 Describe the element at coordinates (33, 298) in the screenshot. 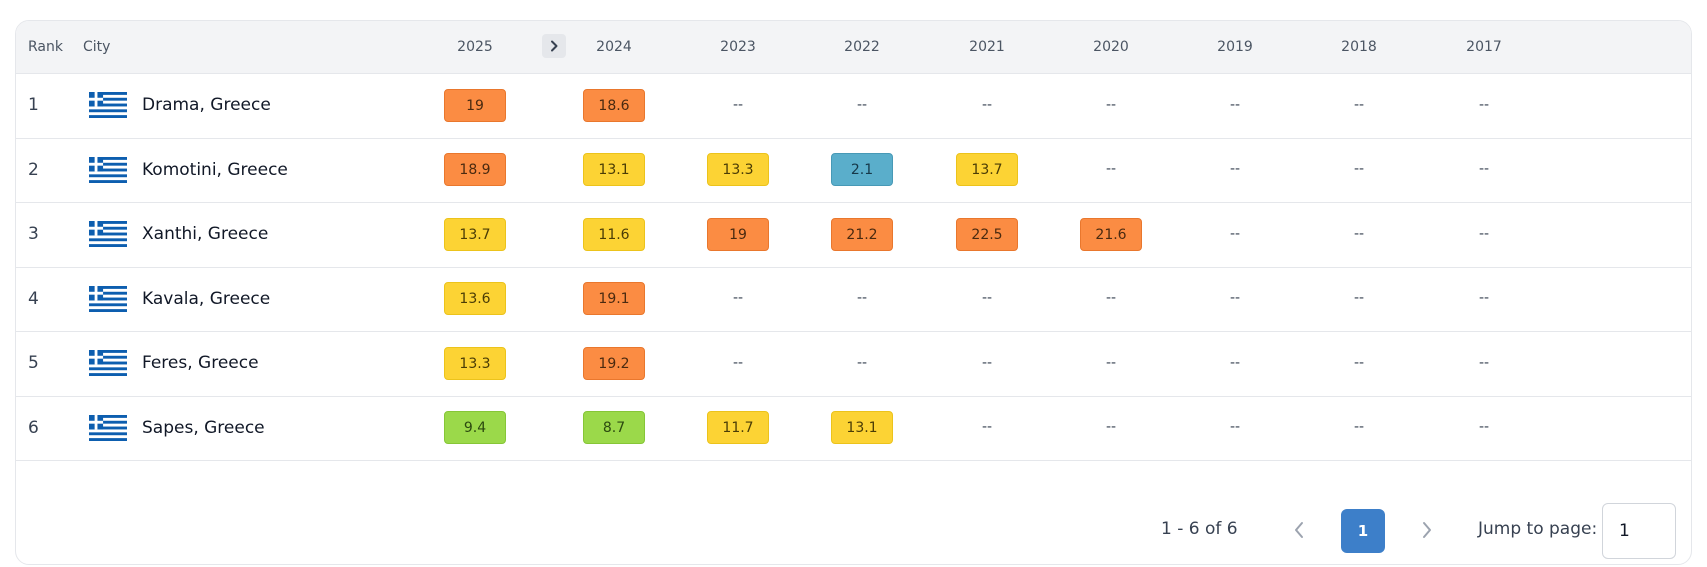

I see `rank-cell: 4` at that location.